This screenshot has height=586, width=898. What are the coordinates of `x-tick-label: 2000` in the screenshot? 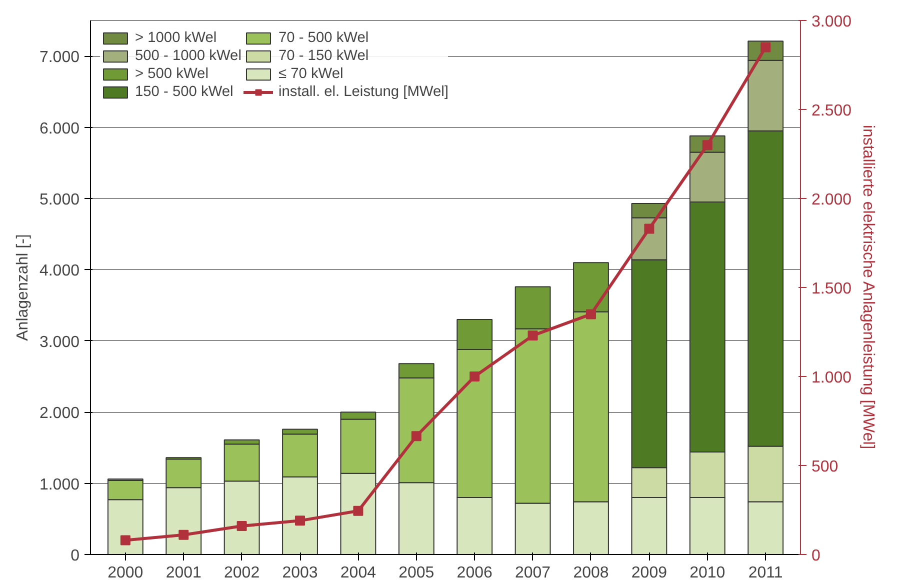 It's located at (126, 573).